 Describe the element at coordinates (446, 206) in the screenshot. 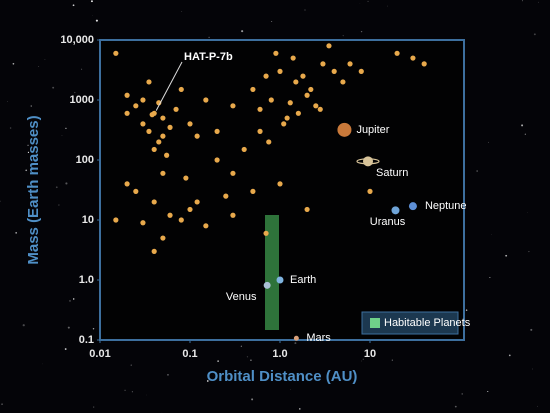

I see `planet-label: Neptune` at that location.